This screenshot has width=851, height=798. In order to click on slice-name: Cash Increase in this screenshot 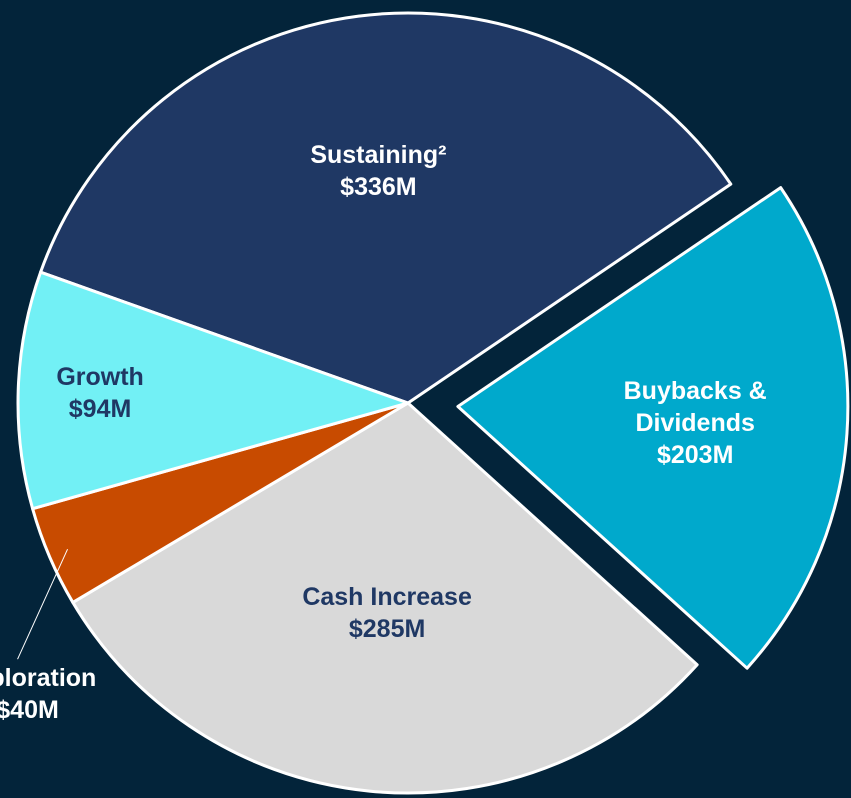, I will do `click(387, 596)`.